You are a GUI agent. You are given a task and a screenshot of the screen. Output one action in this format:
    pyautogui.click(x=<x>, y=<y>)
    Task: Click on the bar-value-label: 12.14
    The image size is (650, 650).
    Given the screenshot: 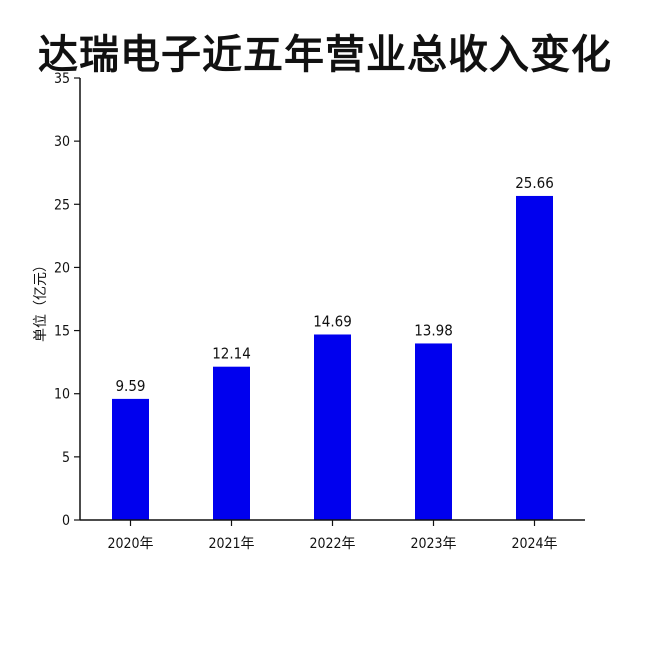 What is the action you would take?
    pyautogui.click(x=231, y=354)
    